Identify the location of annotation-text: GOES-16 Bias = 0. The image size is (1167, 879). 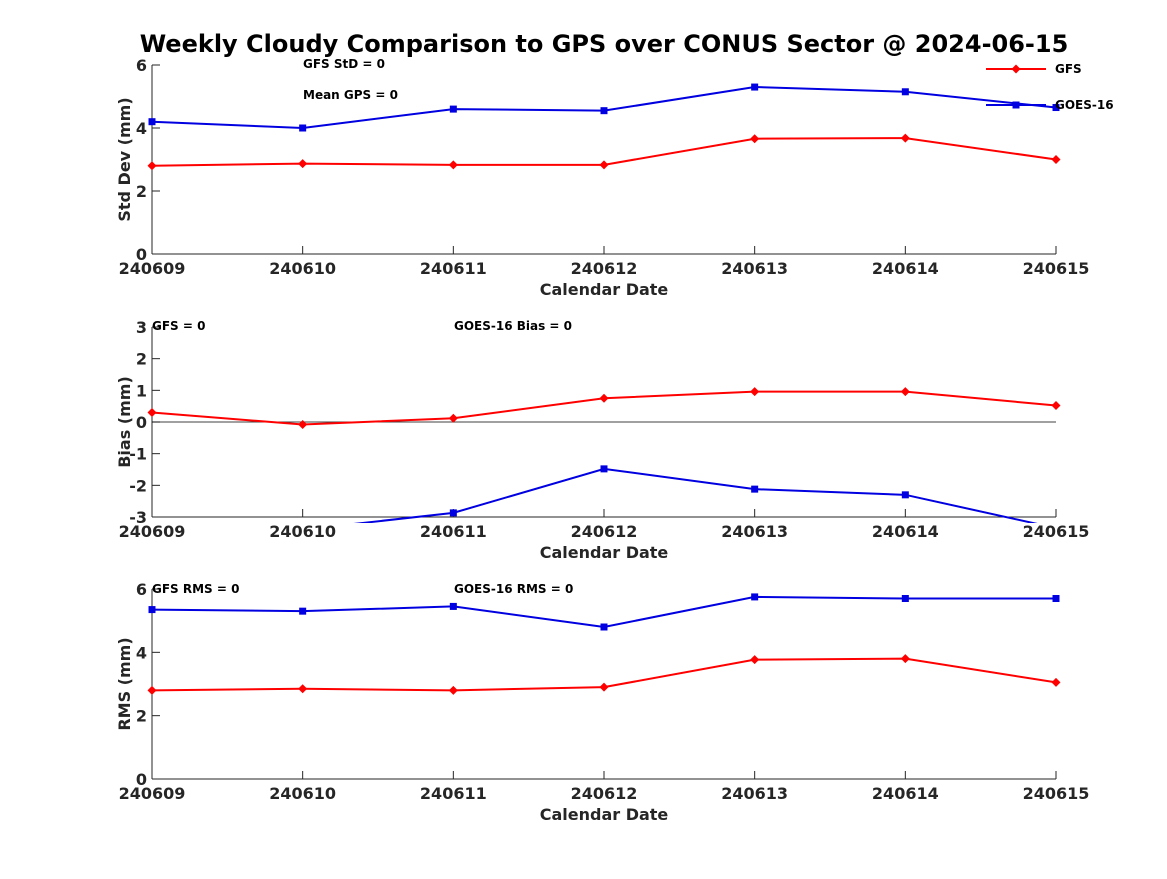
(513, 326).